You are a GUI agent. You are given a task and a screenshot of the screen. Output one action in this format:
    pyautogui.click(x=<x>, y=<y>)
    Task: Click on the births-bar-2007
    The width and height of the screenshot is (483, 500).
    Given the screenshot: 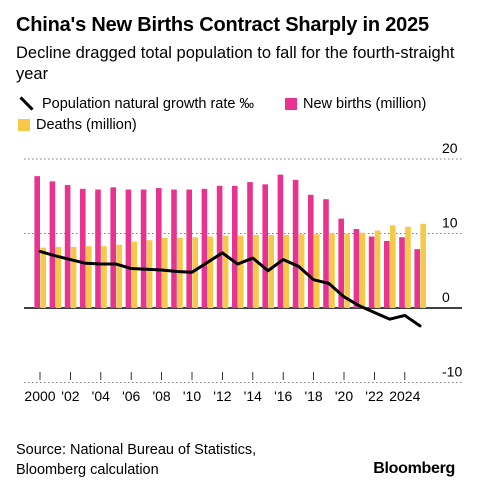 What is the action you would take?
    pyautogui.click(x=143, y=248)
    